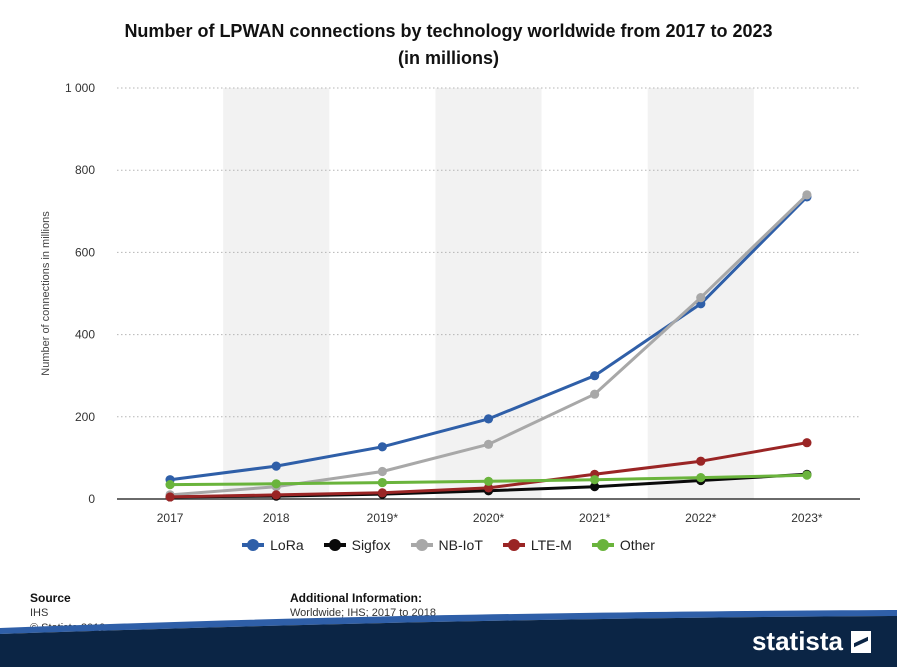 This screenshot has height=667, width=897. I want to click on chart-subtitle: (in millions), so click(448, 58).